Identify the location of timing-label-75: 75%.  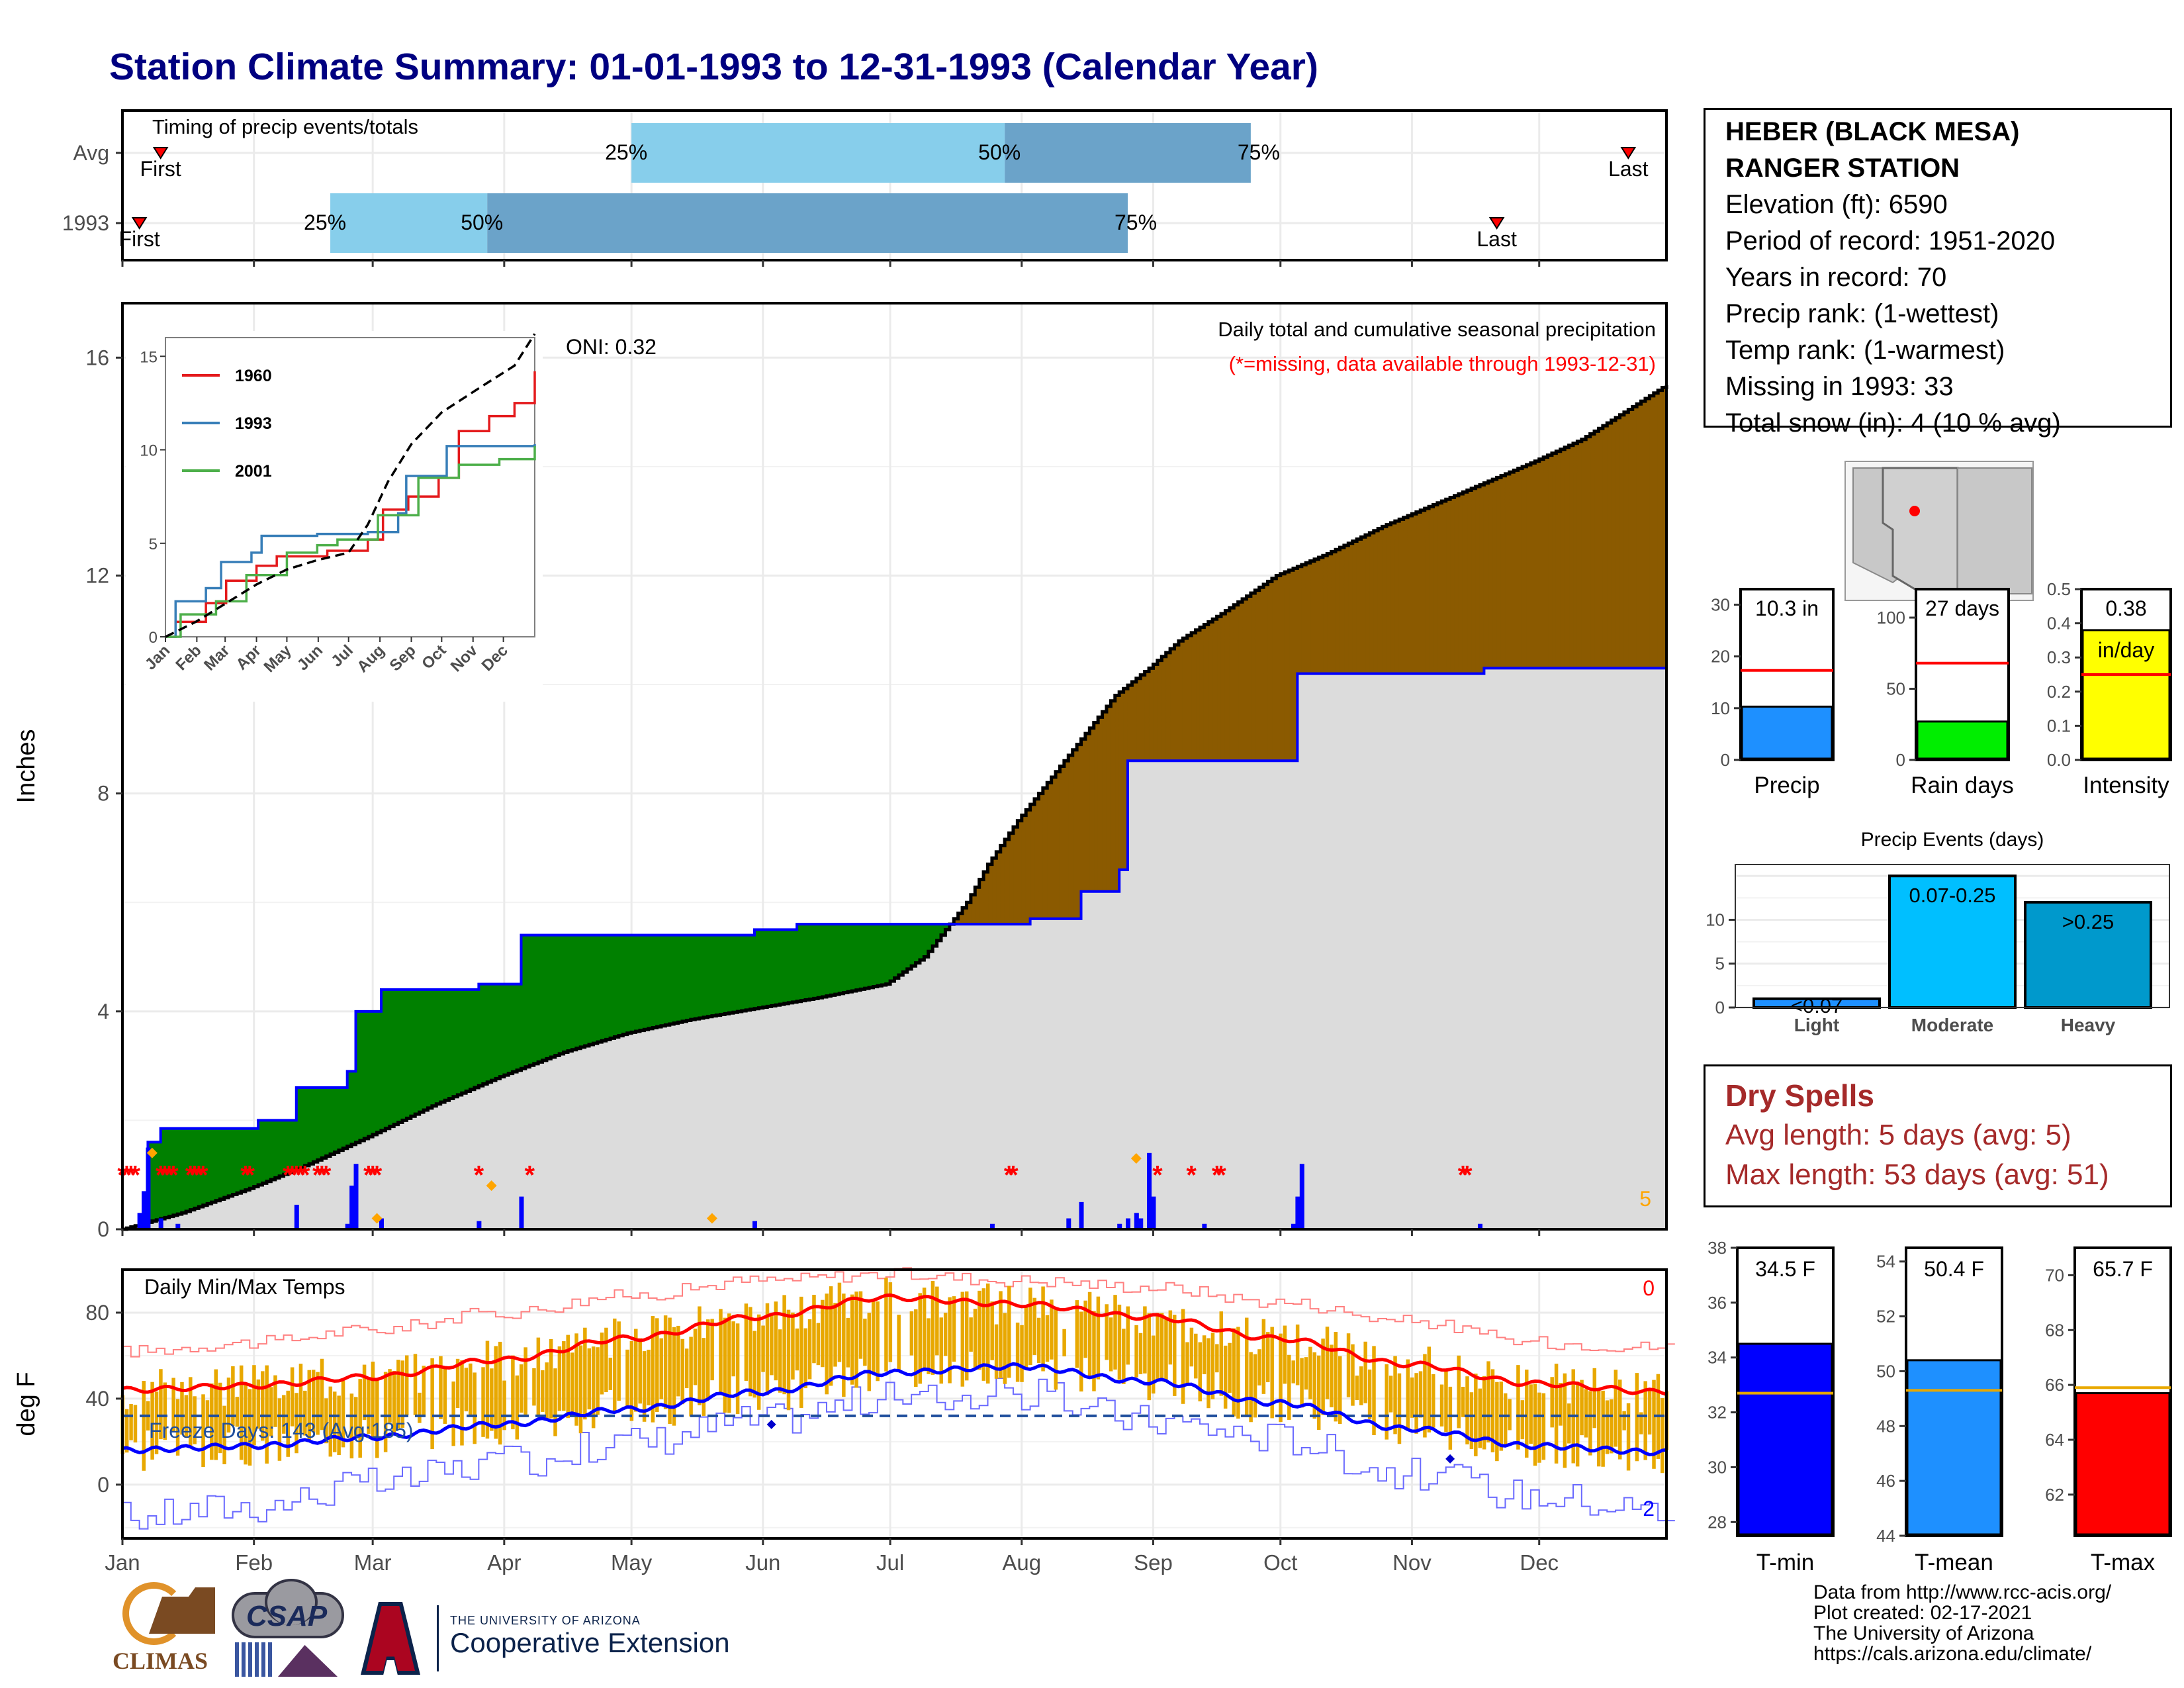
(1259, 152).